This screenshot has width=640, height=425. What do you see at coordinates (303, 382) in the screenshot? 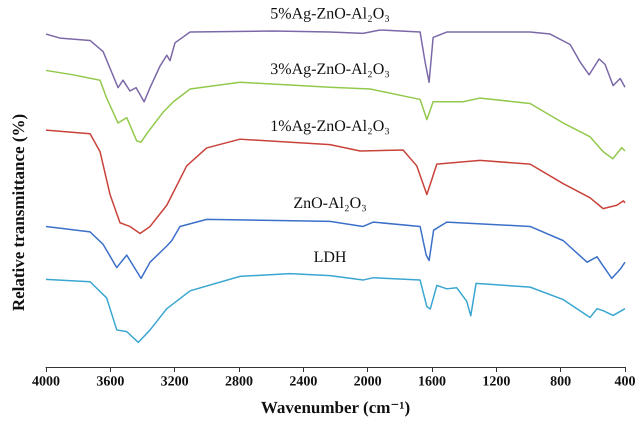
I see `x-tick-label: 2400` at bounding box center [303, 382].